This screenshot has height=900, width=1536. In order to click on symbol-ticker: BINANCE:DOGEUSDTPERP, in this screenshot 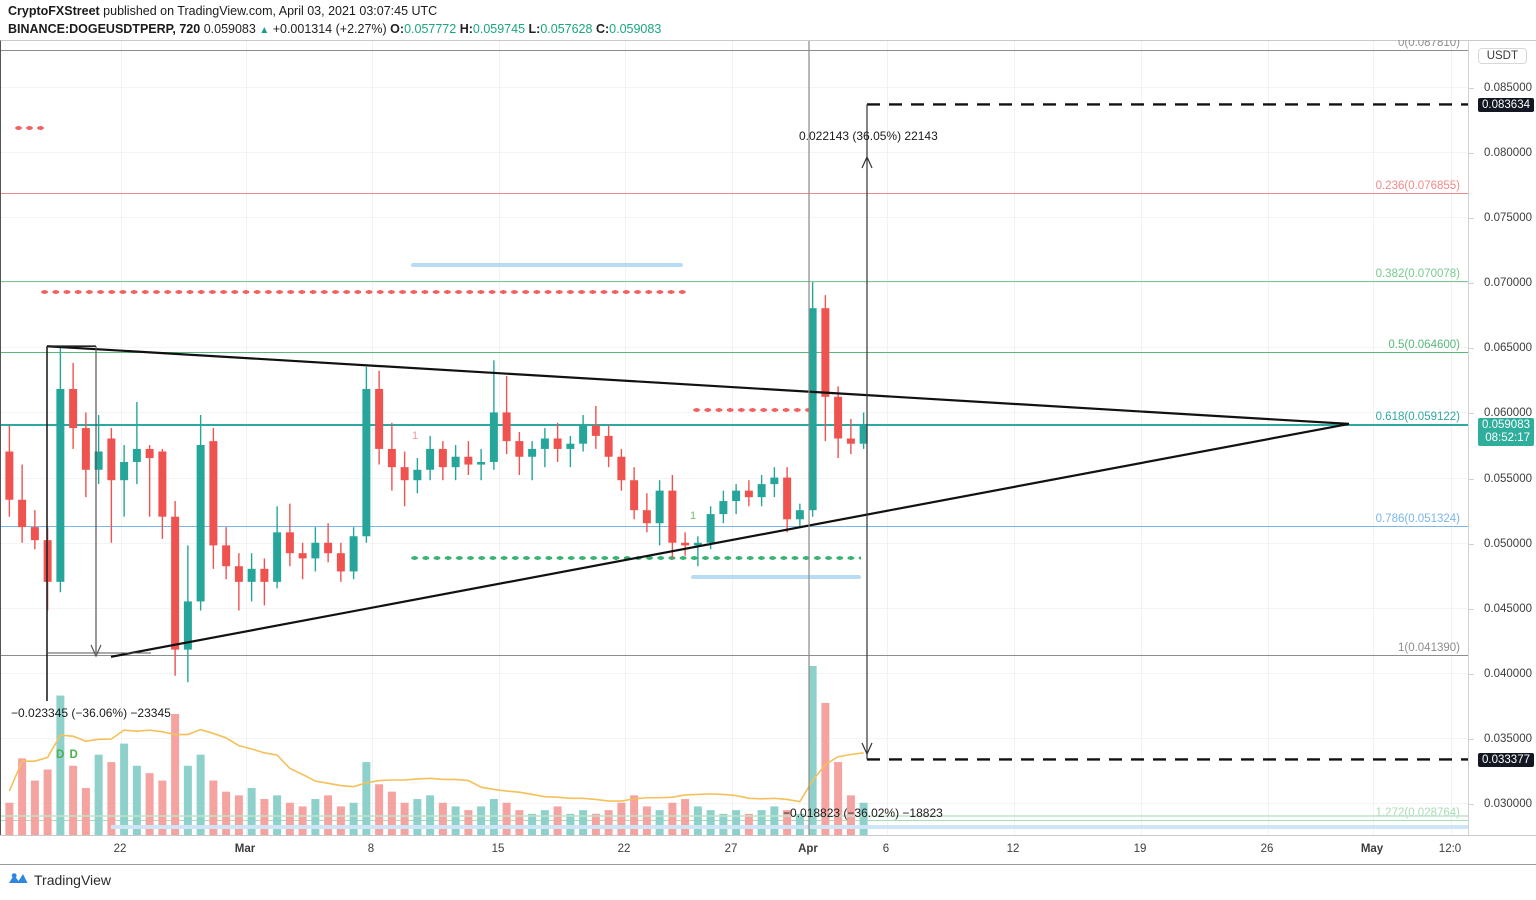, I will do `click(92, 29)`.